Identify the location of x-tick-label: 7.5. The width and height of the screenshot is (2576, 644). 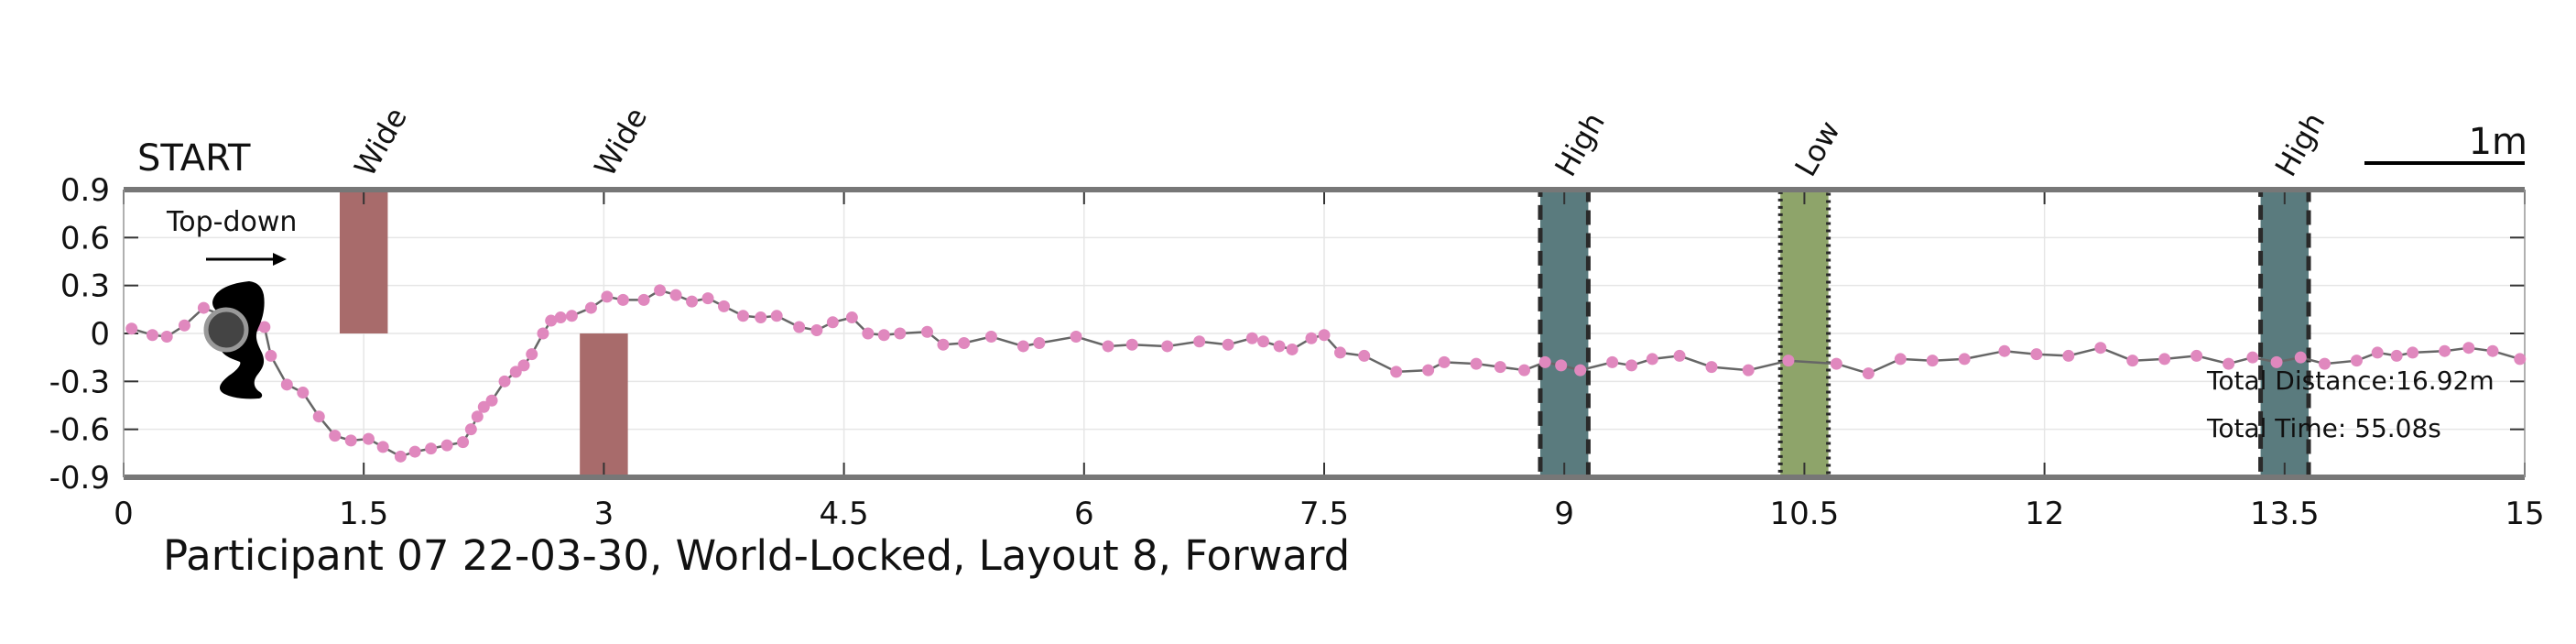
(1324, 514).